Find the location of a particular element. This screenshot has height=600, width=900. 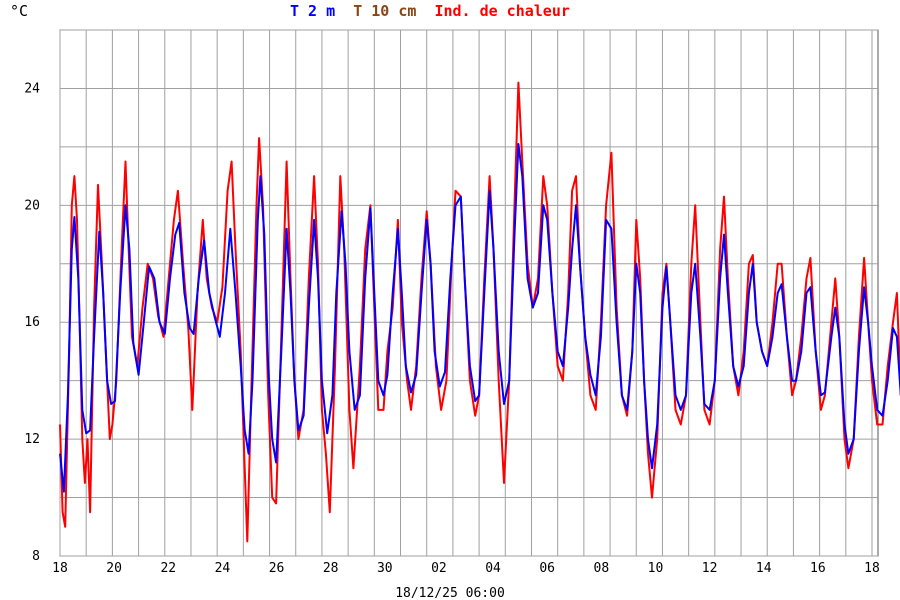

x-tick-label: 26 is located at coordinates (277, 568).